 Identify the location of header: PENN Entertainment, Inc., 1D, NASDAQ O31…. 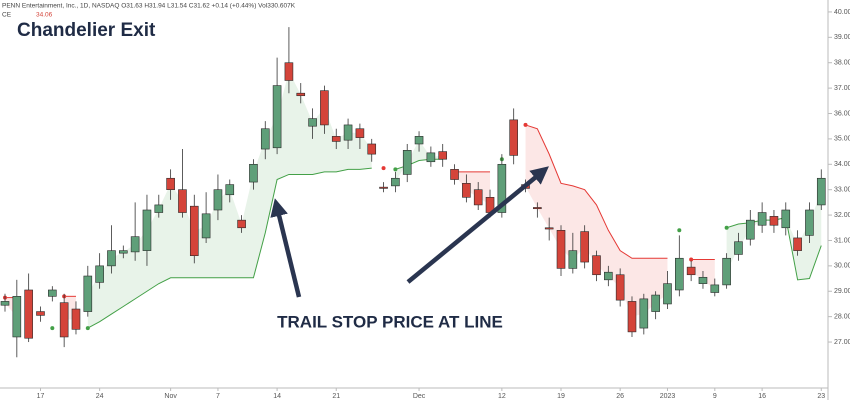
(149, 6).